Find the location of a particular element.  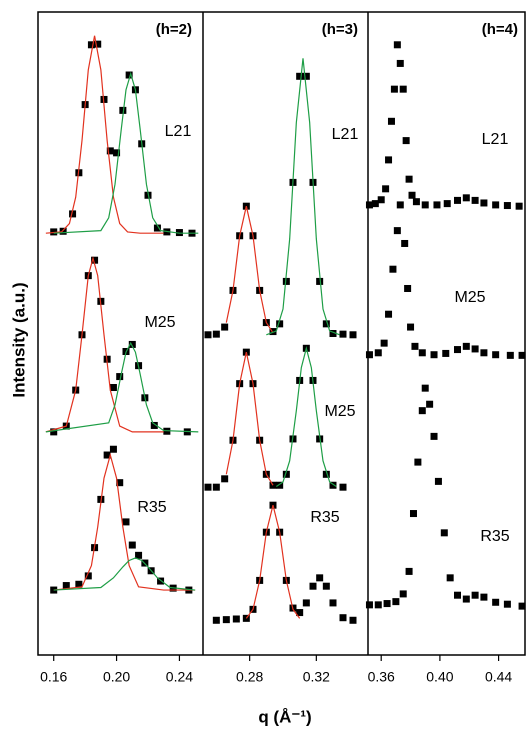

panel-title: (h=4) is located at coordinates (500, 29).